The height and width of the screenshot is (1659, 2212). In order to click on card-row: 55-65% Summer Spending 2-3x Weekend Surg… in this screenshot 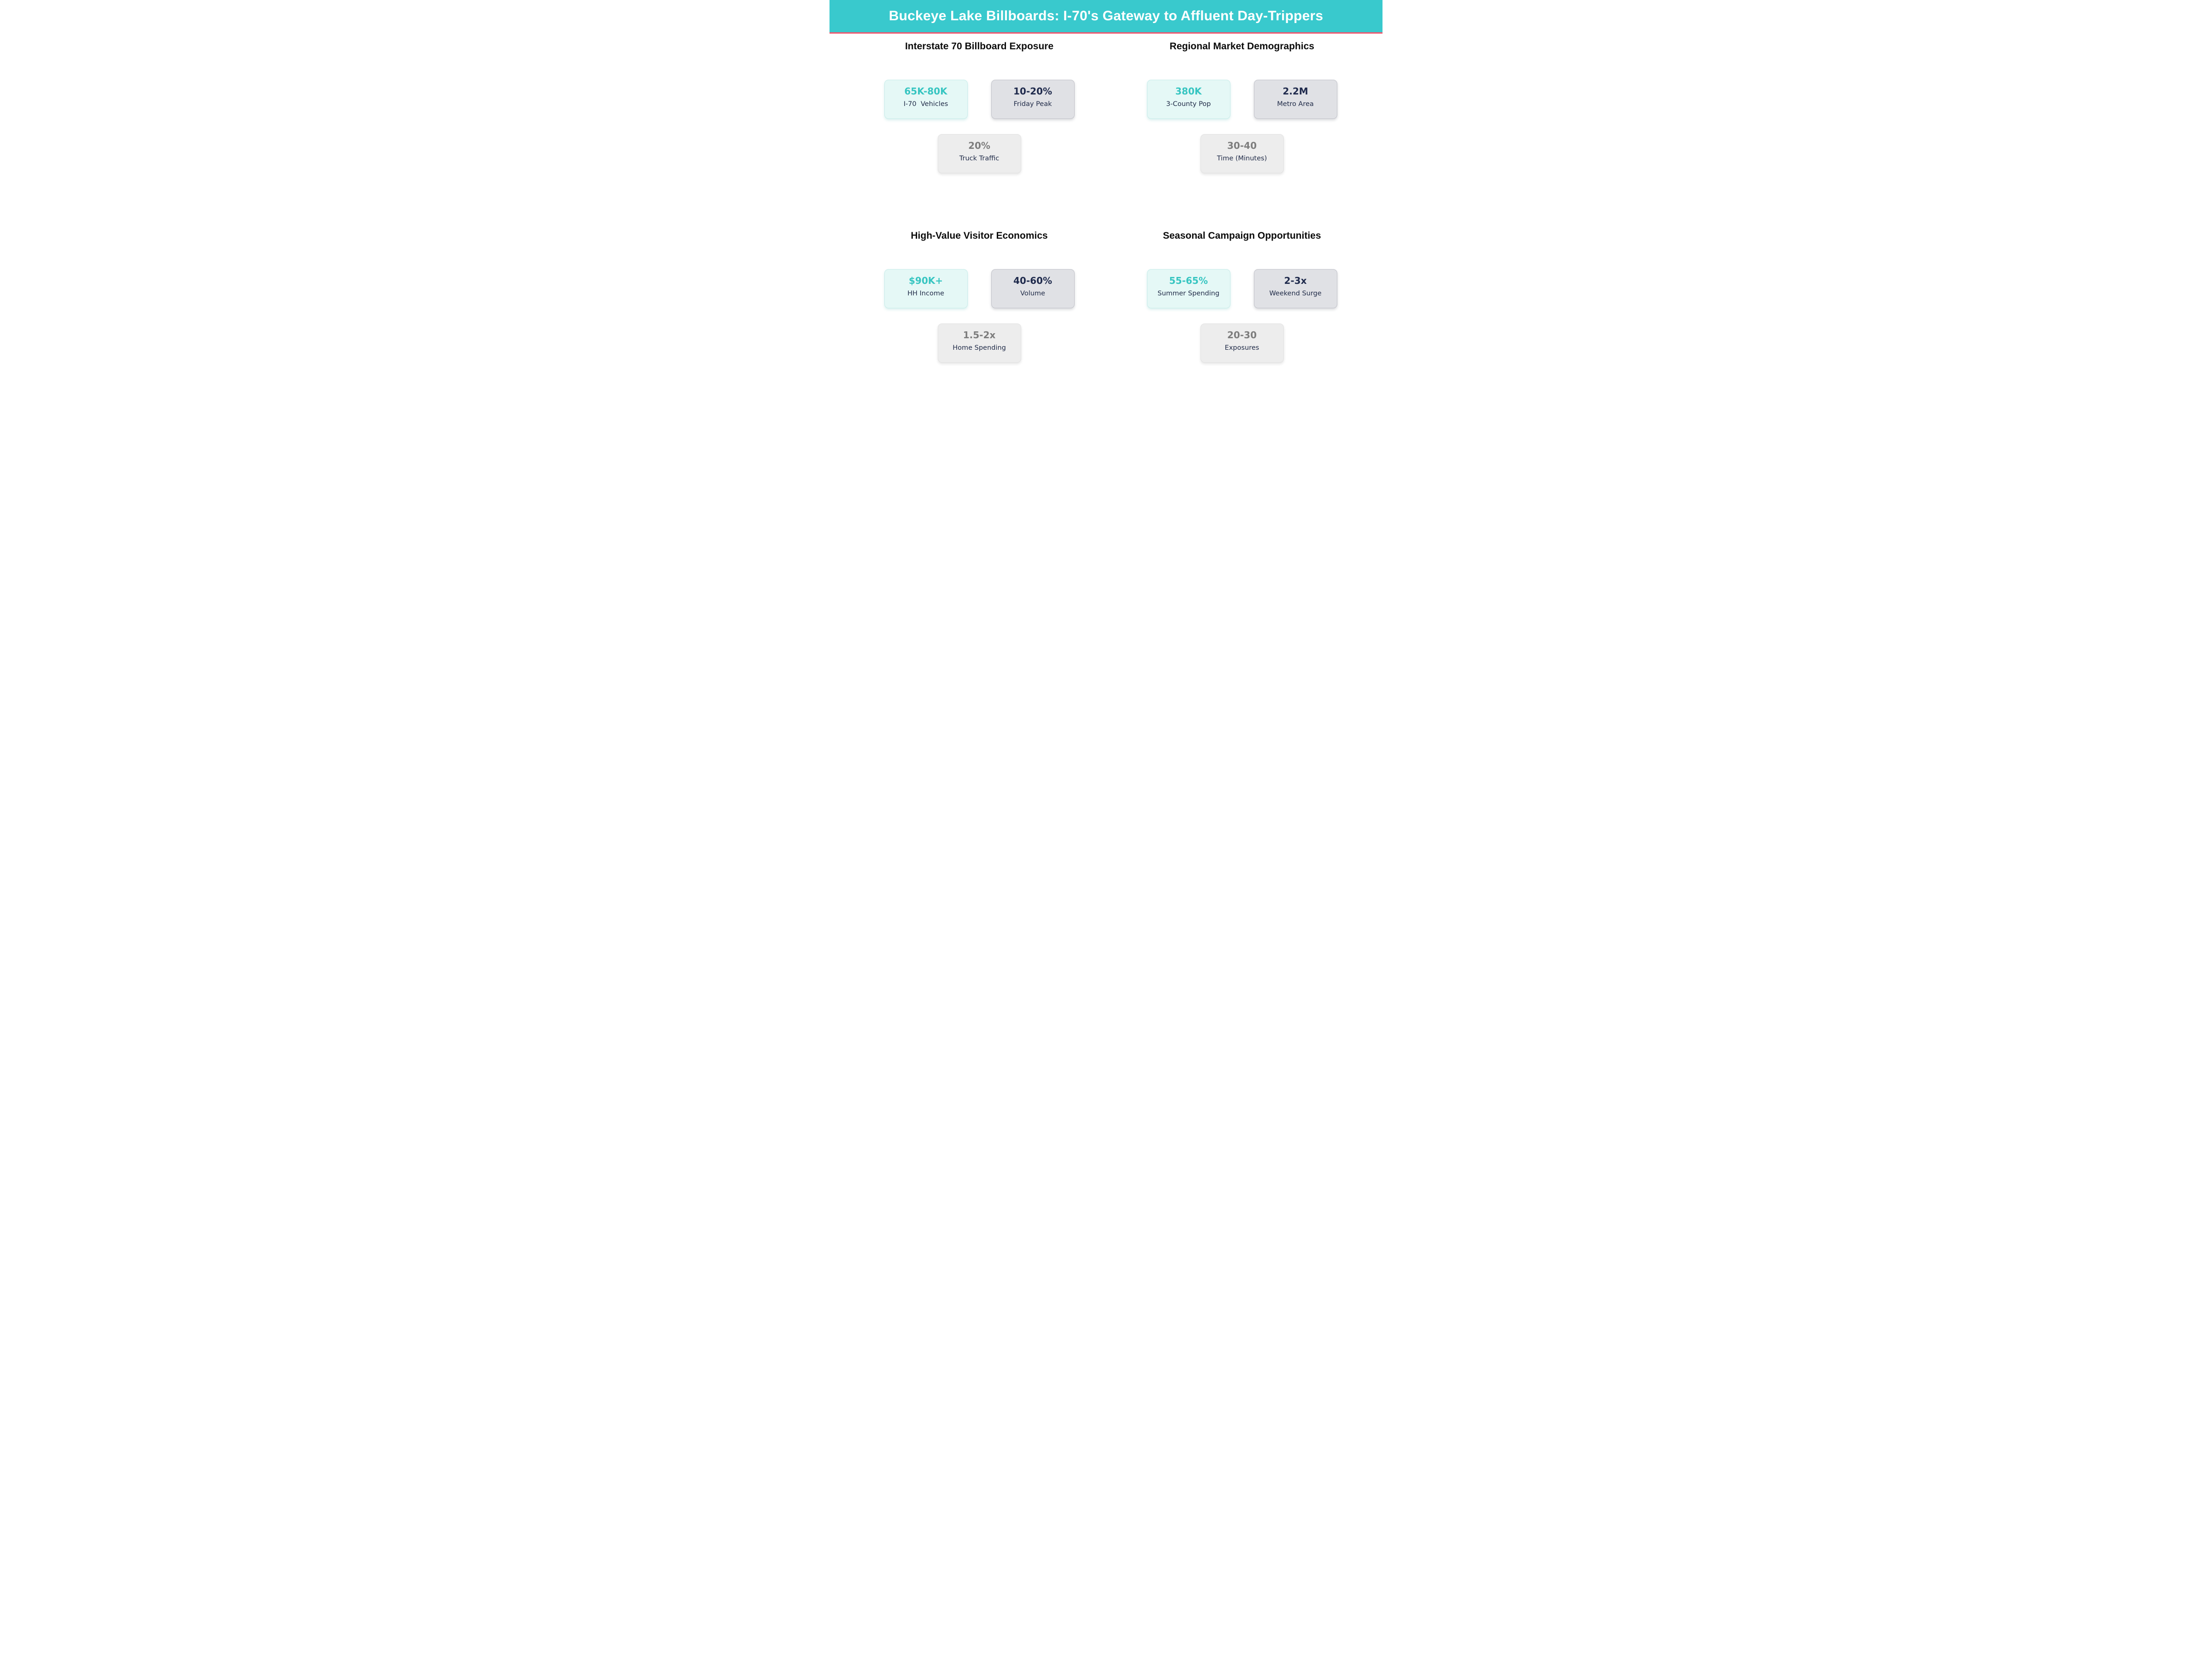, I will do `click(1242, 288)`.